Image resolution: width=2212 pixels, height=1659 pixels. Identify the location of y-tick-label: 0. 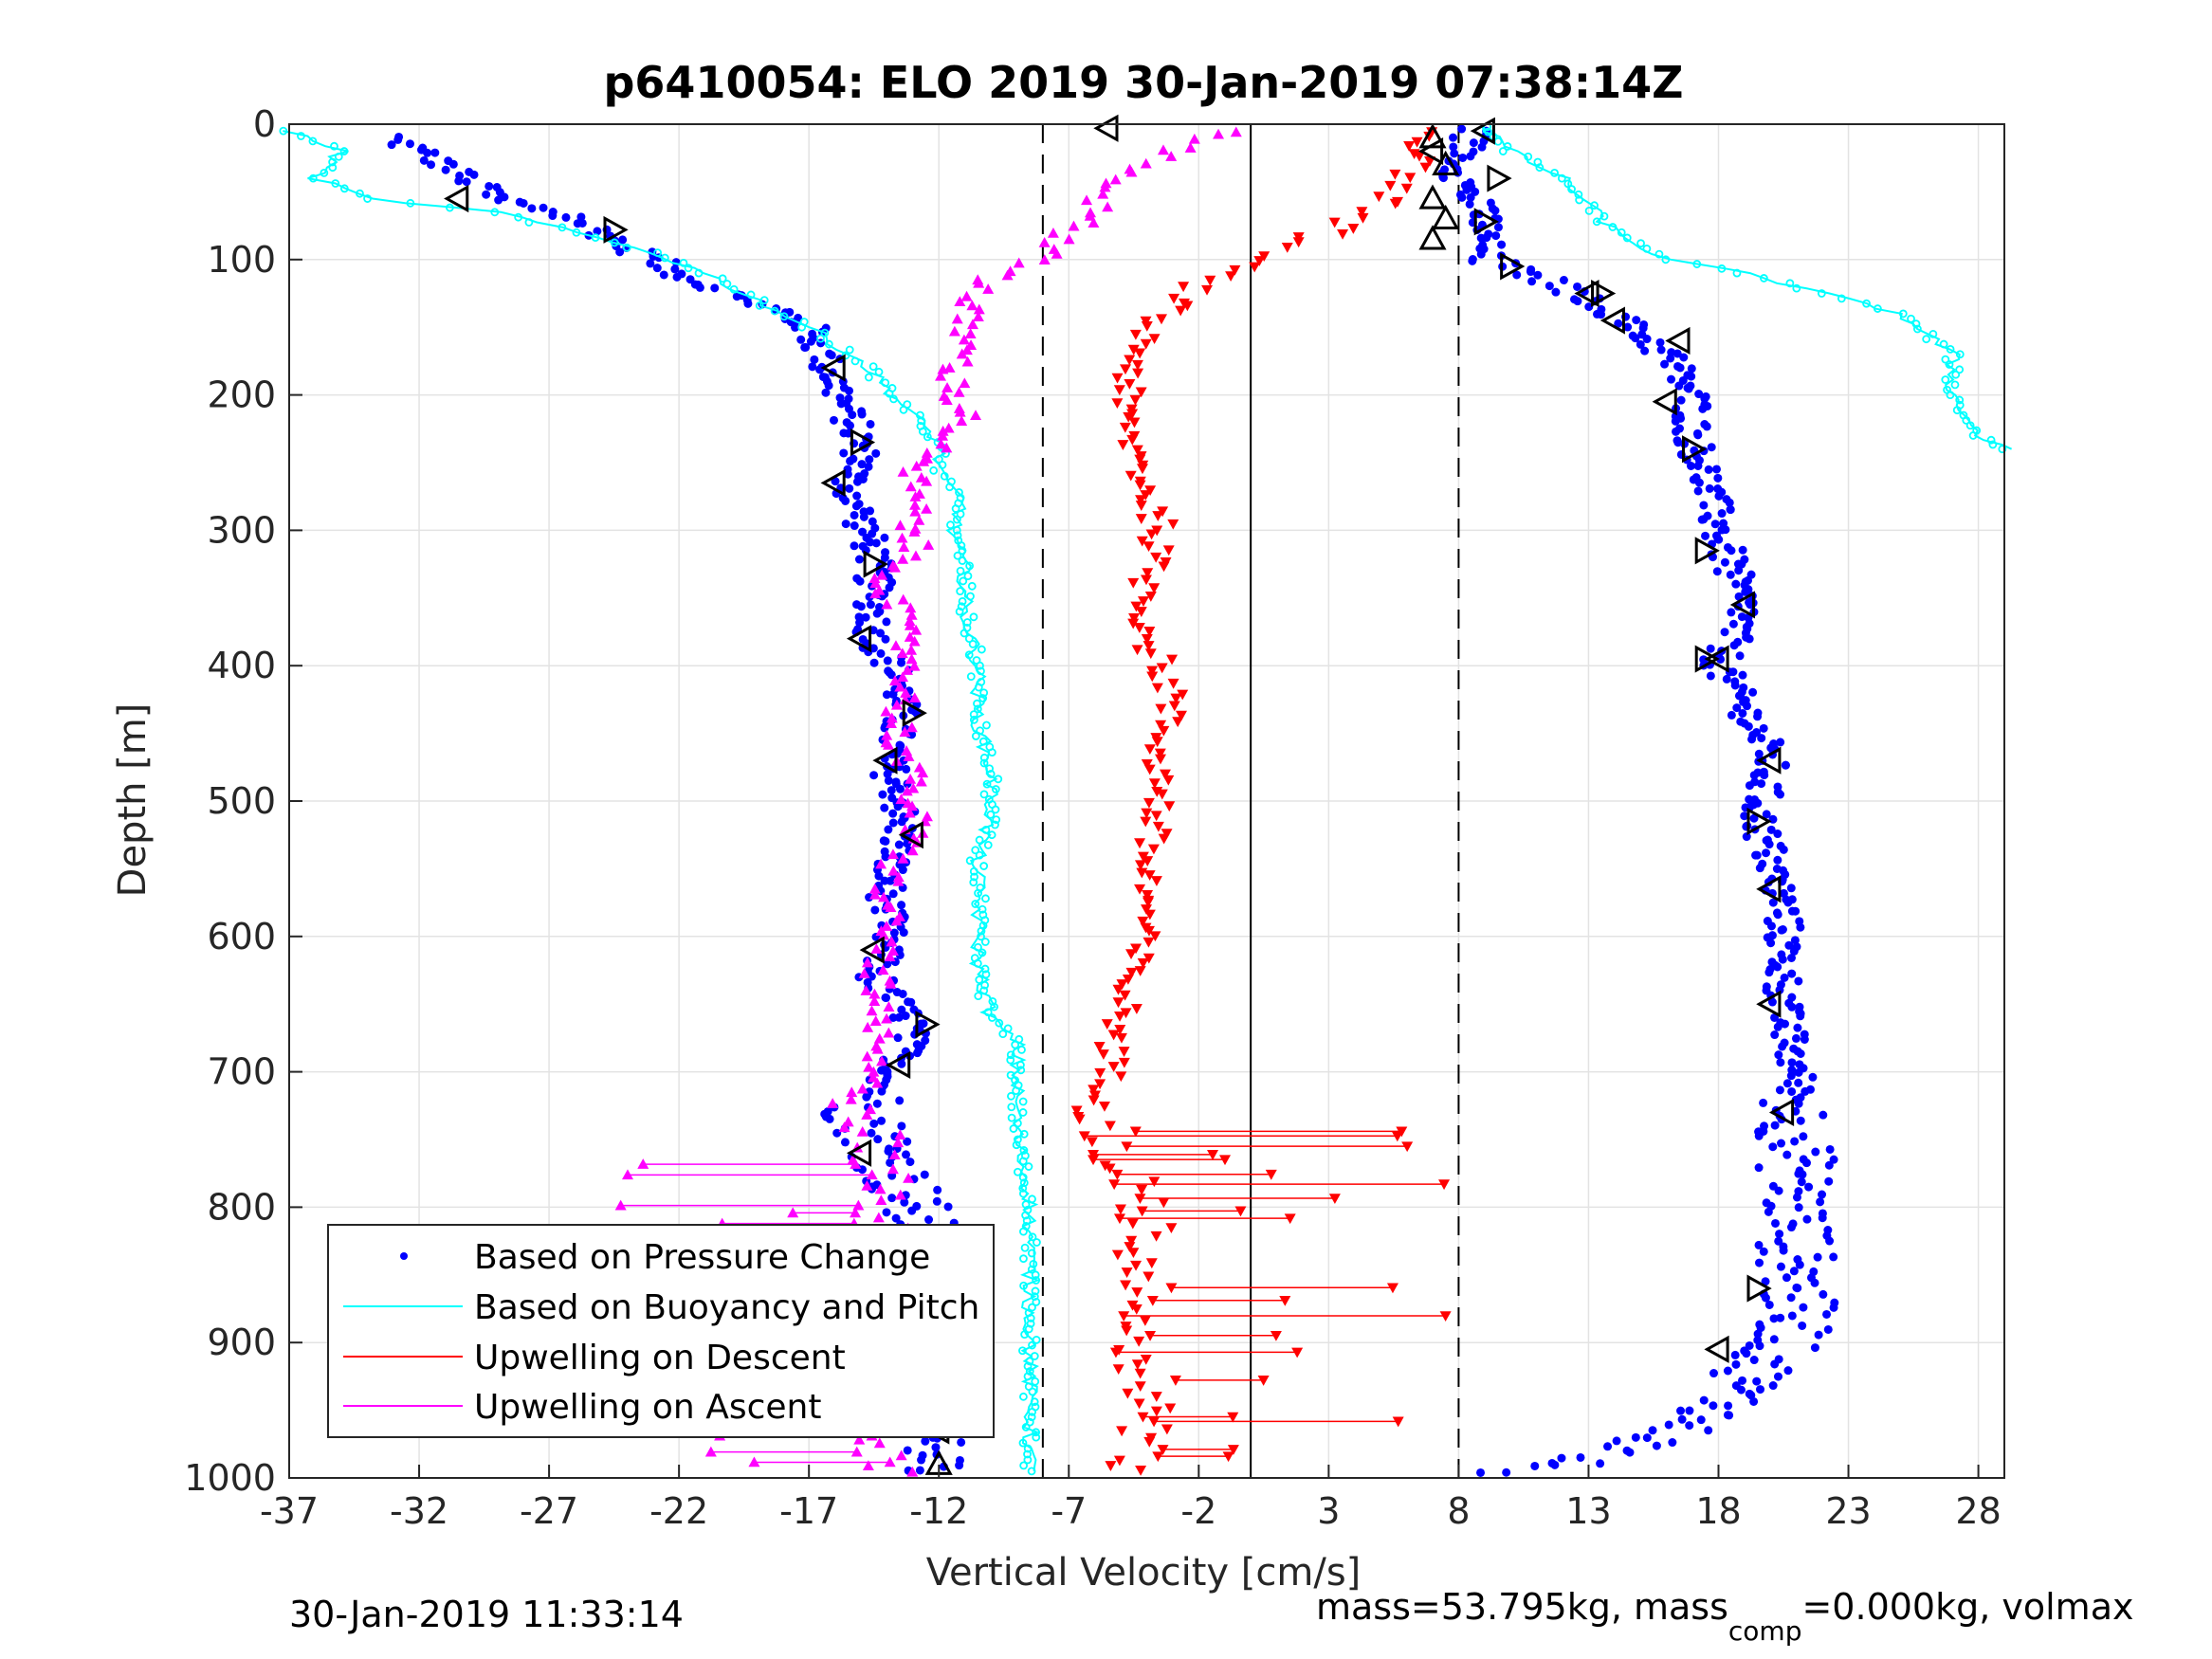
(264, 124).